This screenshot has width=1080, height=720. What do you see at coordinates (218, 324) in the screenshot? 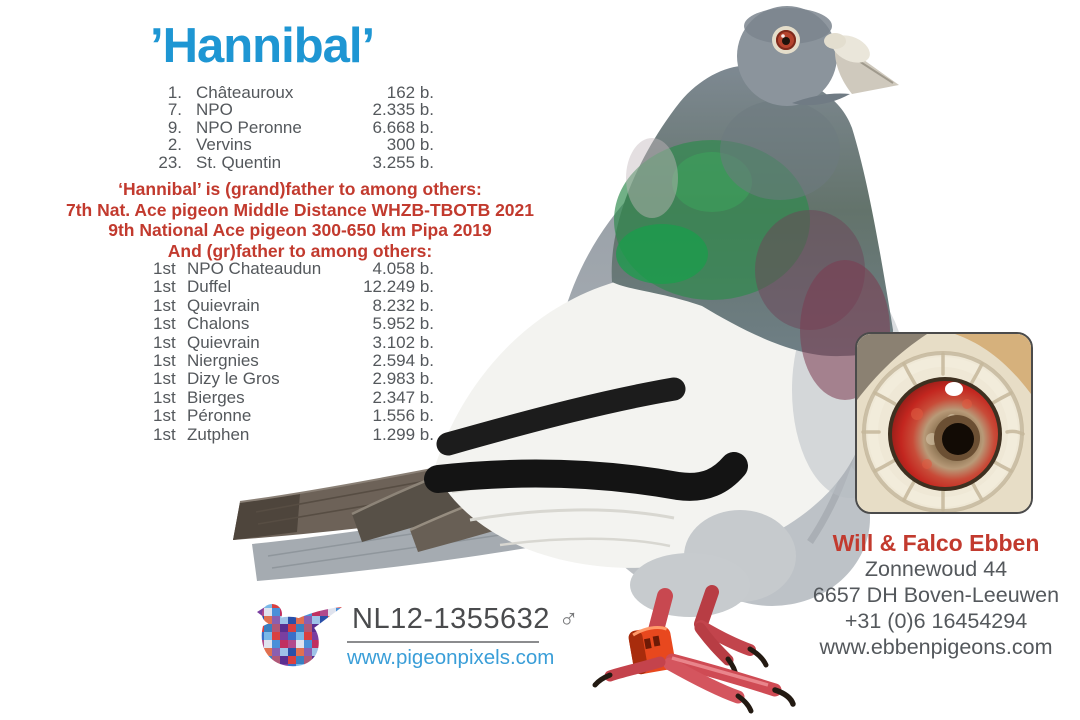
I see `race-name: Chalons` at bounding box center [218, 324].